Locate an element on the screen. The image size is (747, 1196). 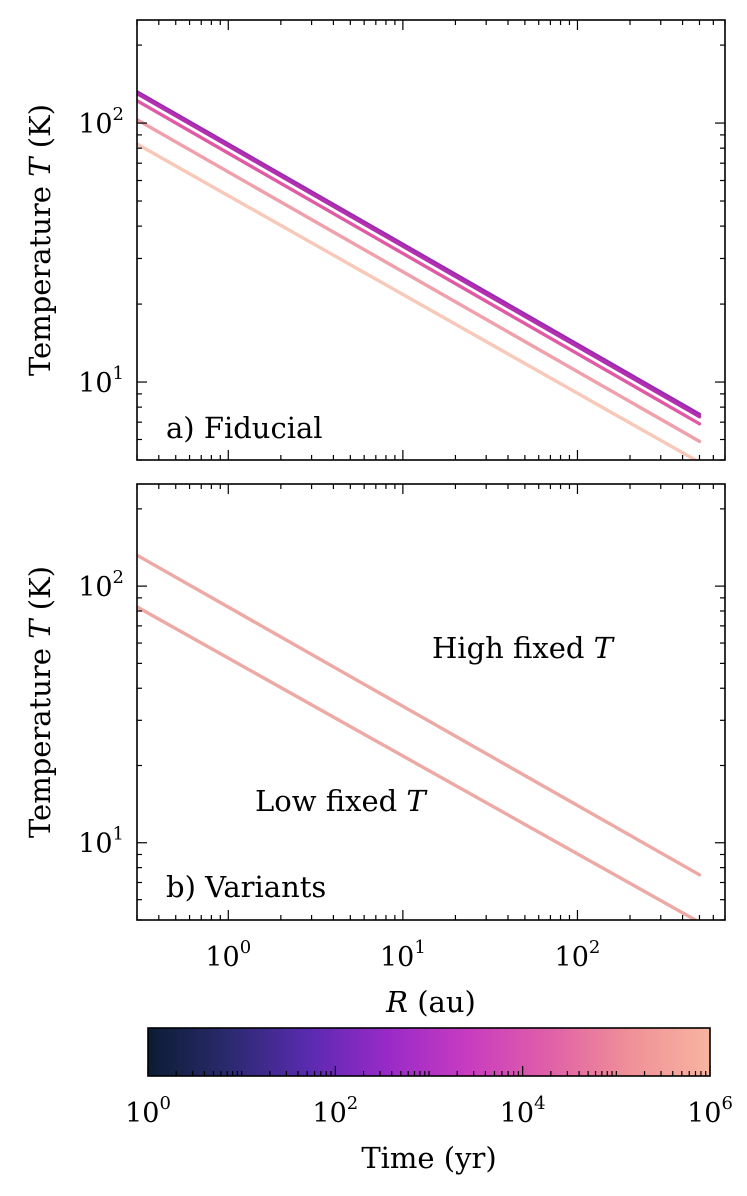
colorbar-tick-labels: 10⁰ 10² 10⁴ 10⁶ is located at coordinates (429, 1111).